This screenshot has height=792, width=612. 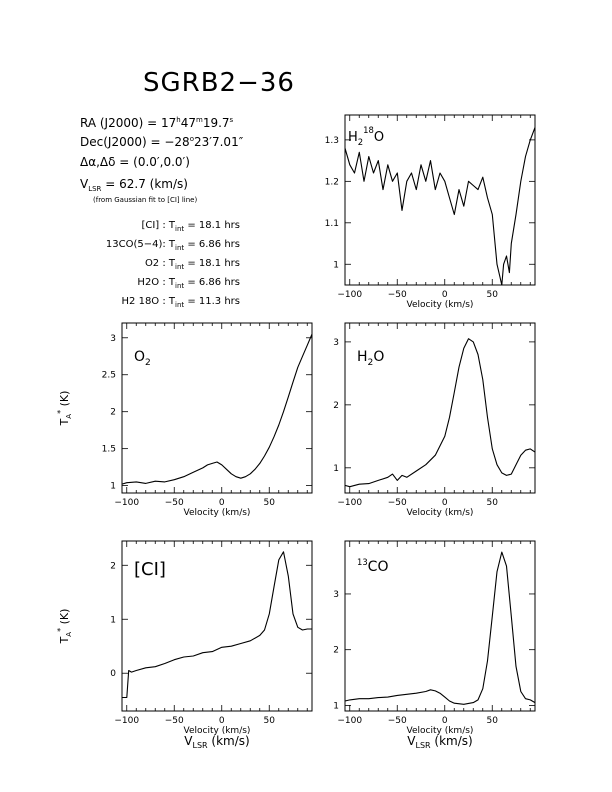 What do you see at coordinates (155, 225) in the screenshot?
I see `line-name: [CI] :` at bounding box center [155, 225].